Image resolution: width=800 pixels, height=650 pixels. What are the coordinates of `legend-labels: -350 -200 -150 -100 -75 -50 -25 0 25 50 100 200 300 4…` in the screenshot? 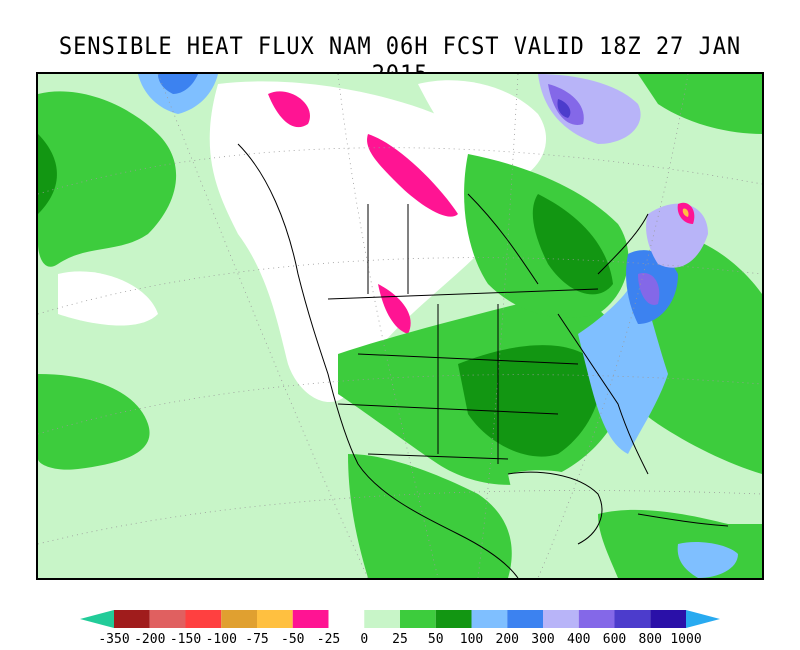 It's located at (399, 639).